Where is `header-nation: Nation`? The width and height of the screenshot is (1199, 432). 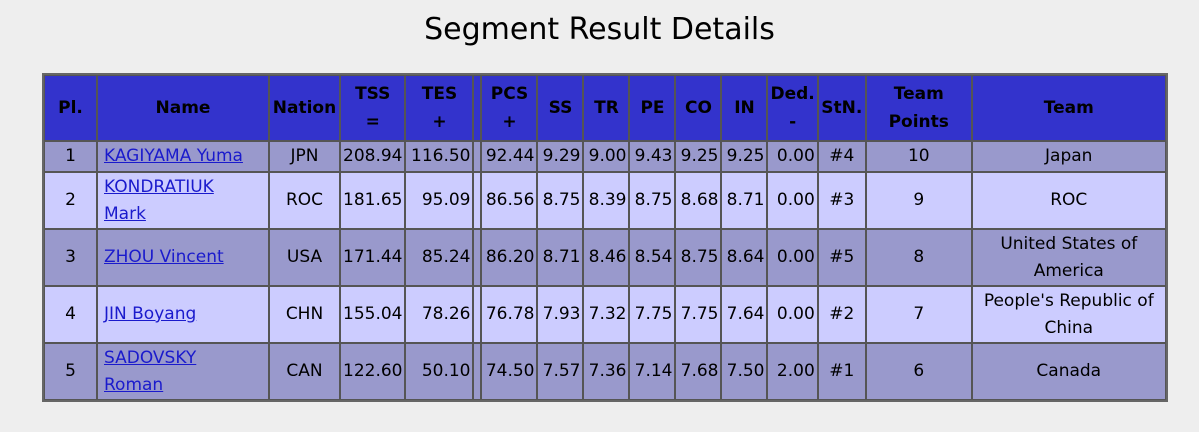
header-nation: Nation is located at coordinates (304, 108).